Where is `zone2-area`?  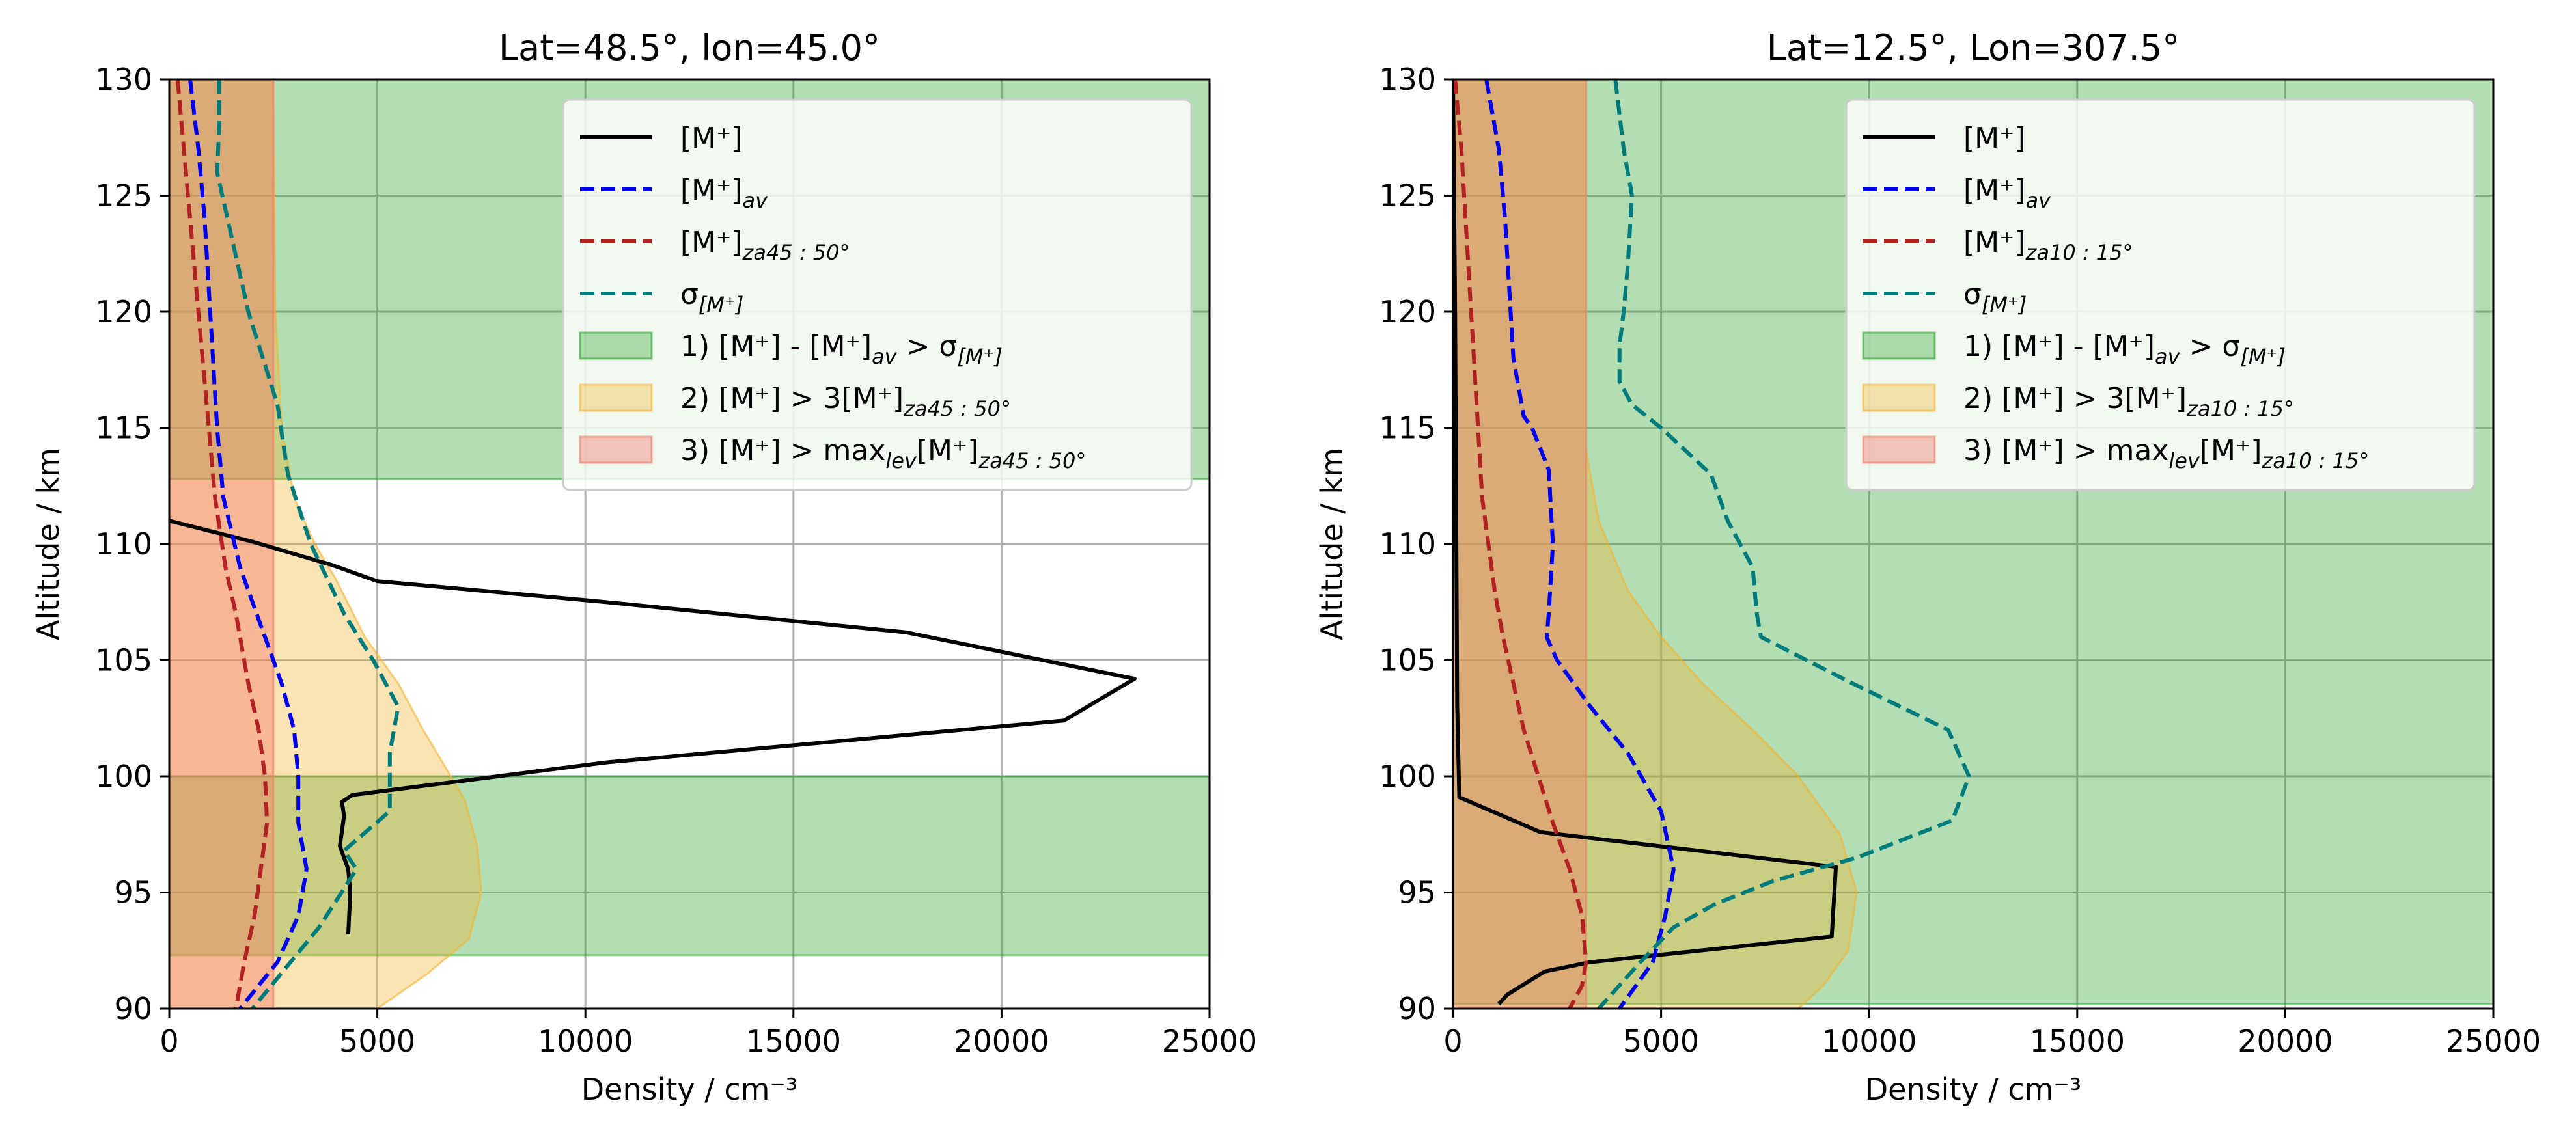
zone2-area is located at coordinates (1655, 544).